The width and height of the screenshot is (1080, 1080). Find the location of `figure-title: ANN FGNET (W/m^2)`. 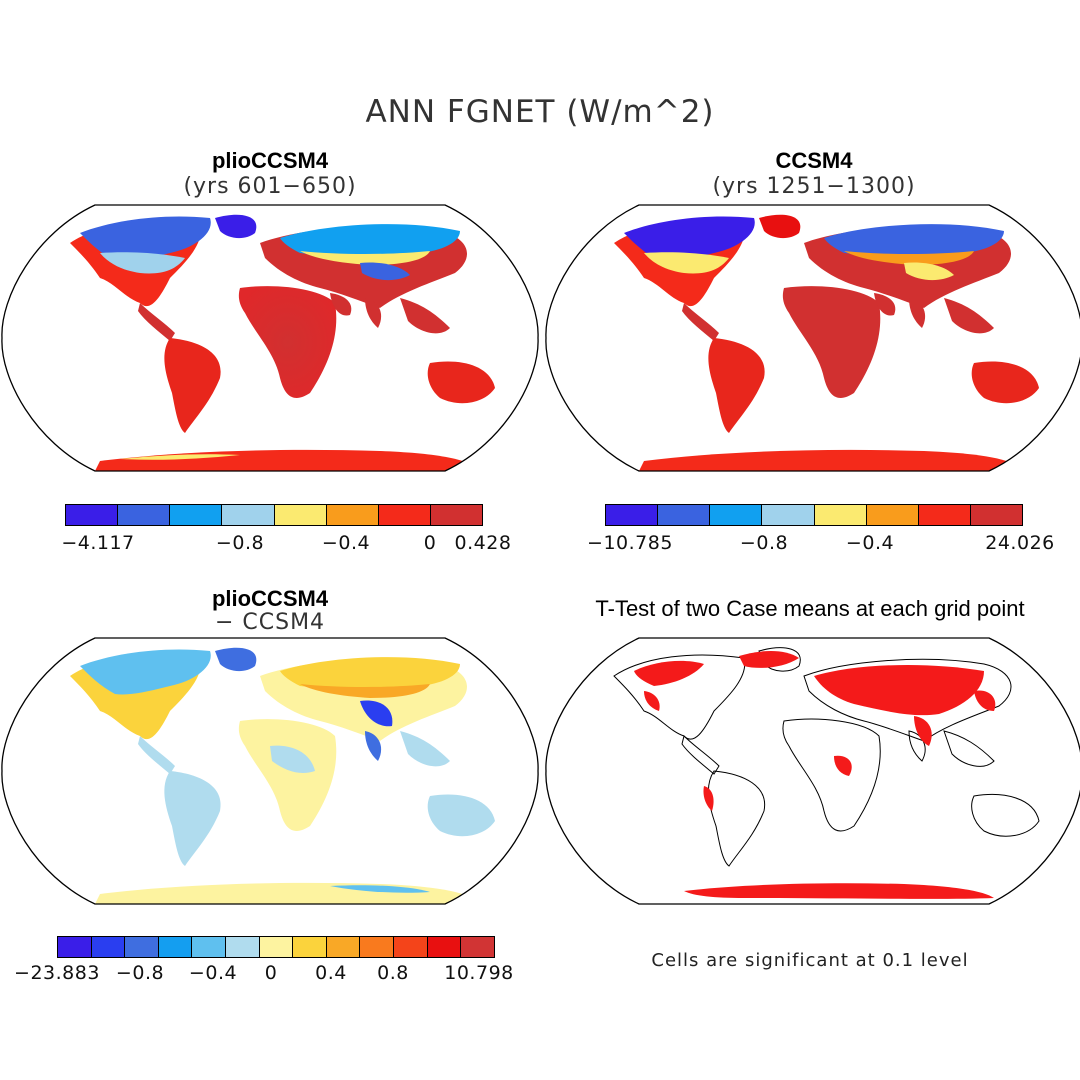

figure-title: ANN FGNET (W/m^2) is located at coordinates (540, 112).